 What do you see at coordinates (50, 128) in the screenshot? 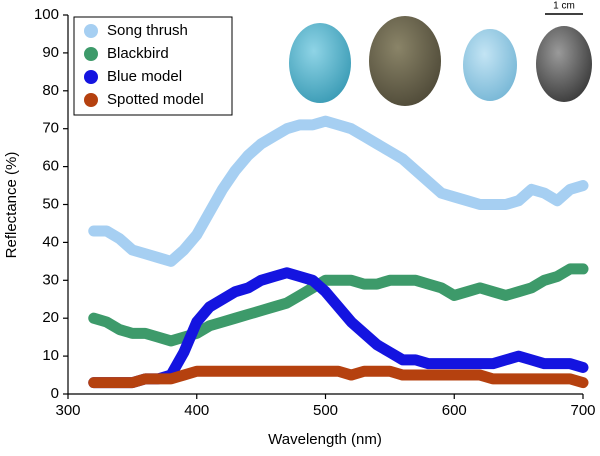
I see `y-tick-label: 70` at bounding box center [50, 128].